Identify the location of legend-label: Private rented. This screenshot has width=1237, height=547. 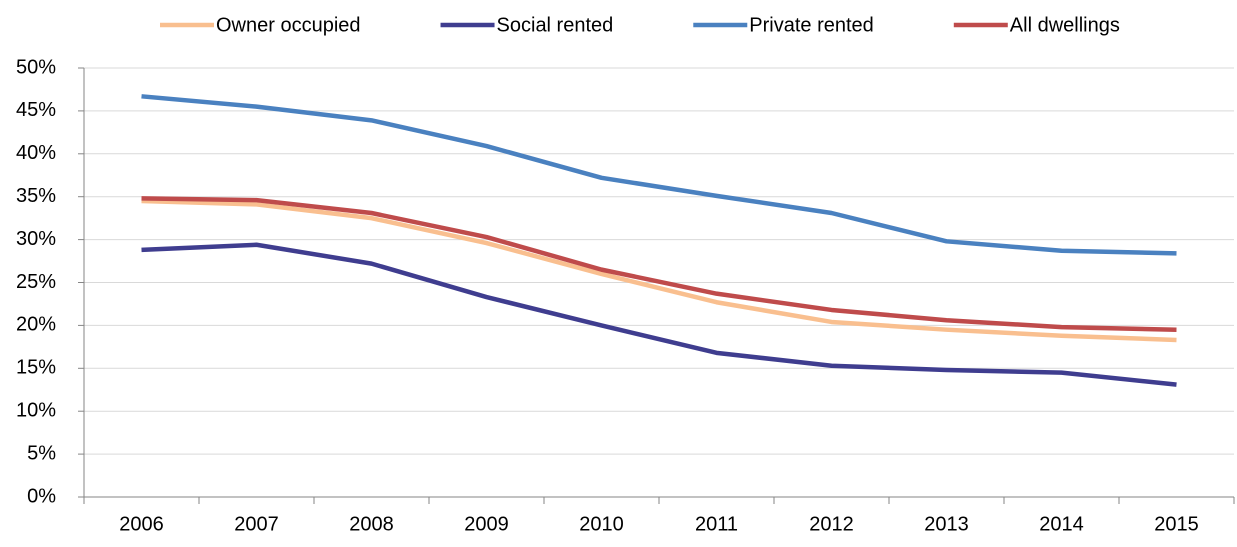
(811, 25).